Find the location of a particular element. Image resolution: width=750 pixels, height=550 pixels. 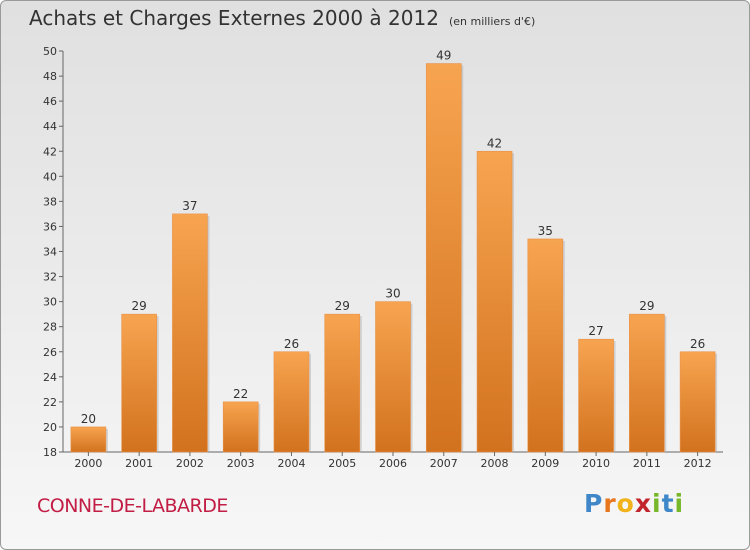

logo-letter: t is located at coordinates (668, 503).